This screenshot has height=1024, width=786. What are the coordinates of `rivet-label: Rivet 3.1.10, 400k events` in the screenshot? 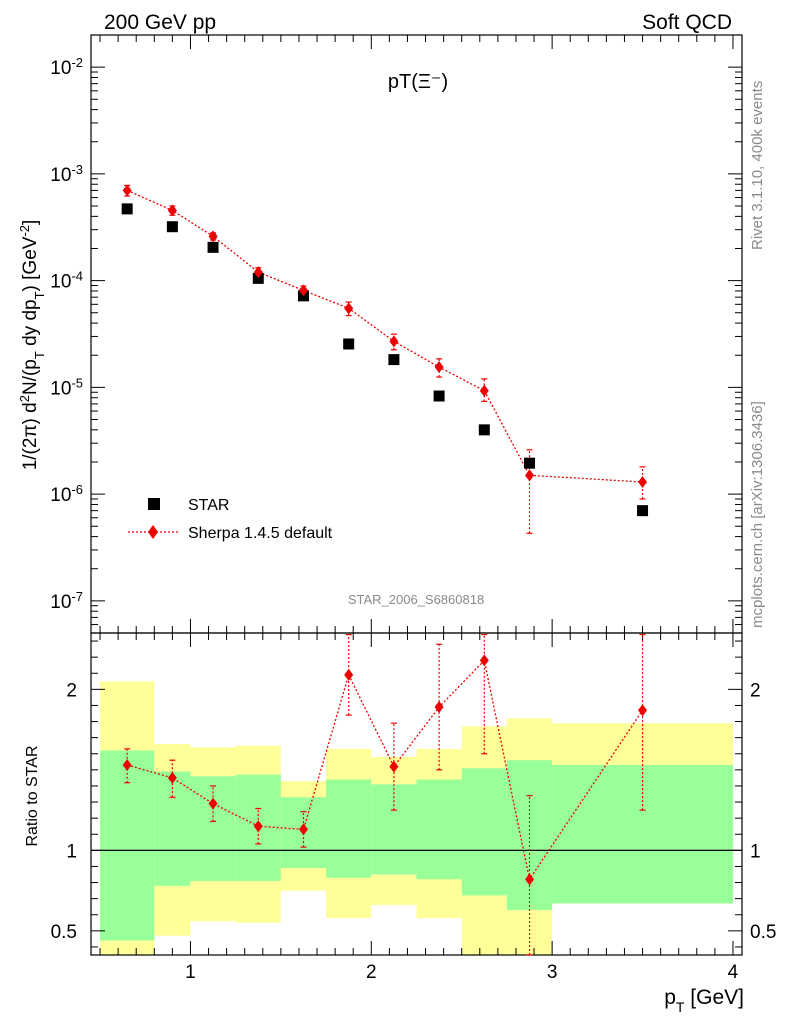 It's located at (757, 165).